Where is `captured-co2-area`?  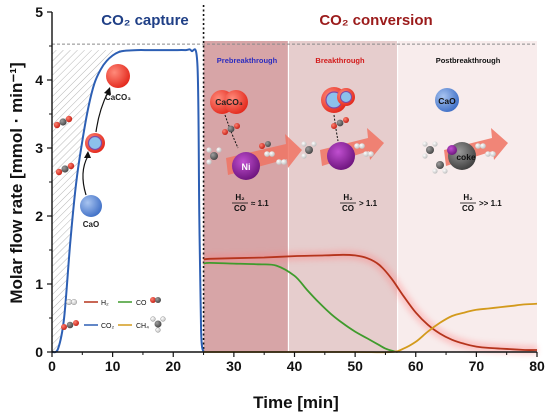 captured-co2-area is located at coordinates (91, 201).